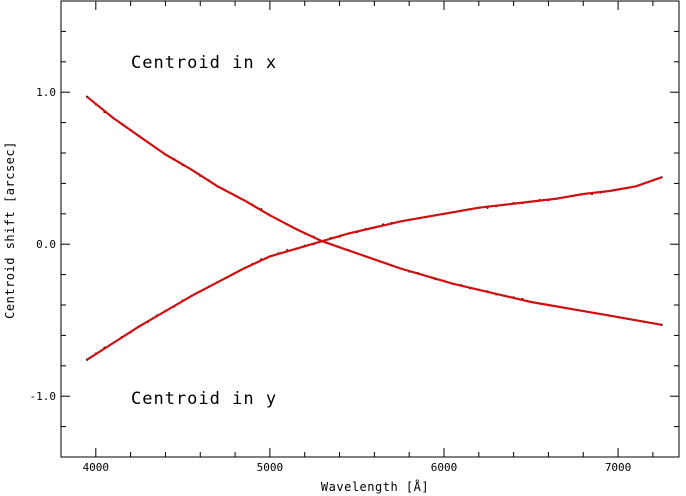 Image resolution: width=686 pixels, height=496 pixels. I want to click on y-tick-label: 0.0, so click(46, 244).